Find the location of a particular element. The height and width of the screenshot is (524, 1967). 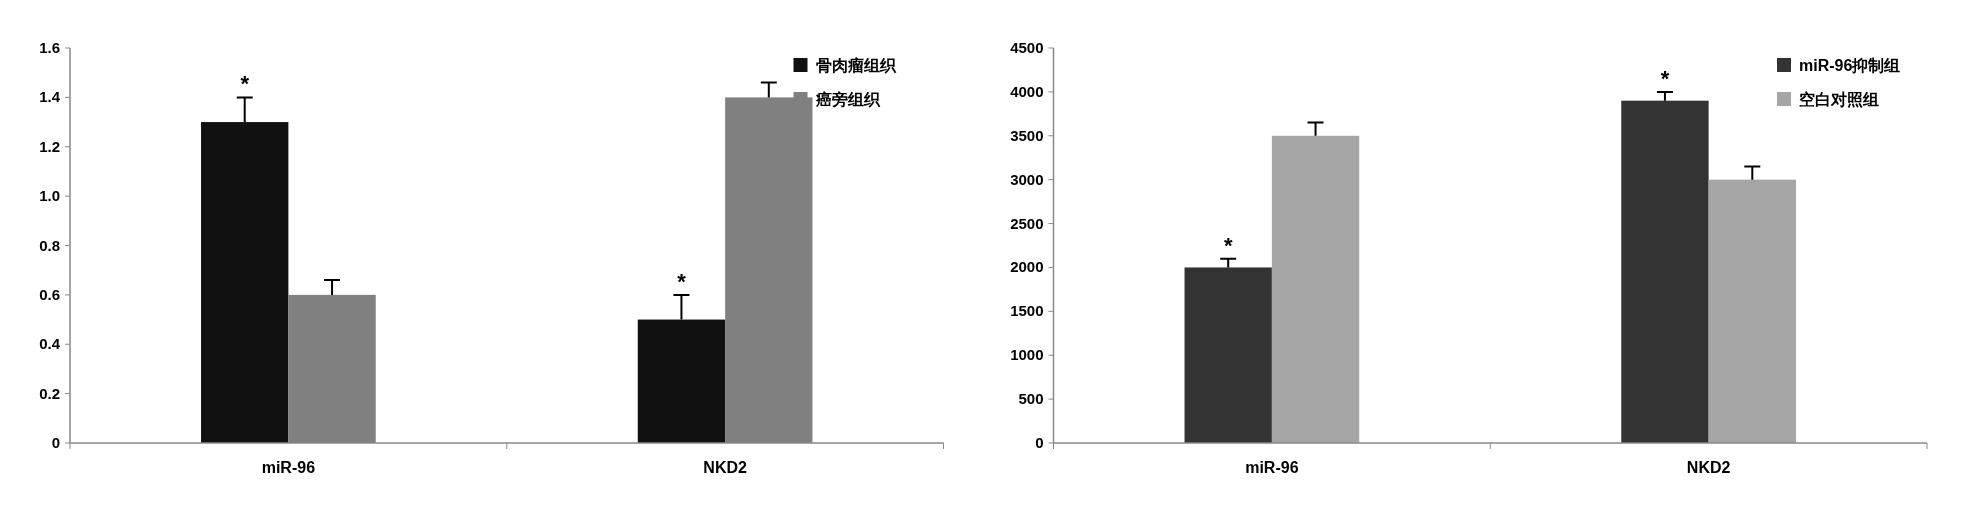

y-tick-label: 2500 is located at coordinates (1027, 223).